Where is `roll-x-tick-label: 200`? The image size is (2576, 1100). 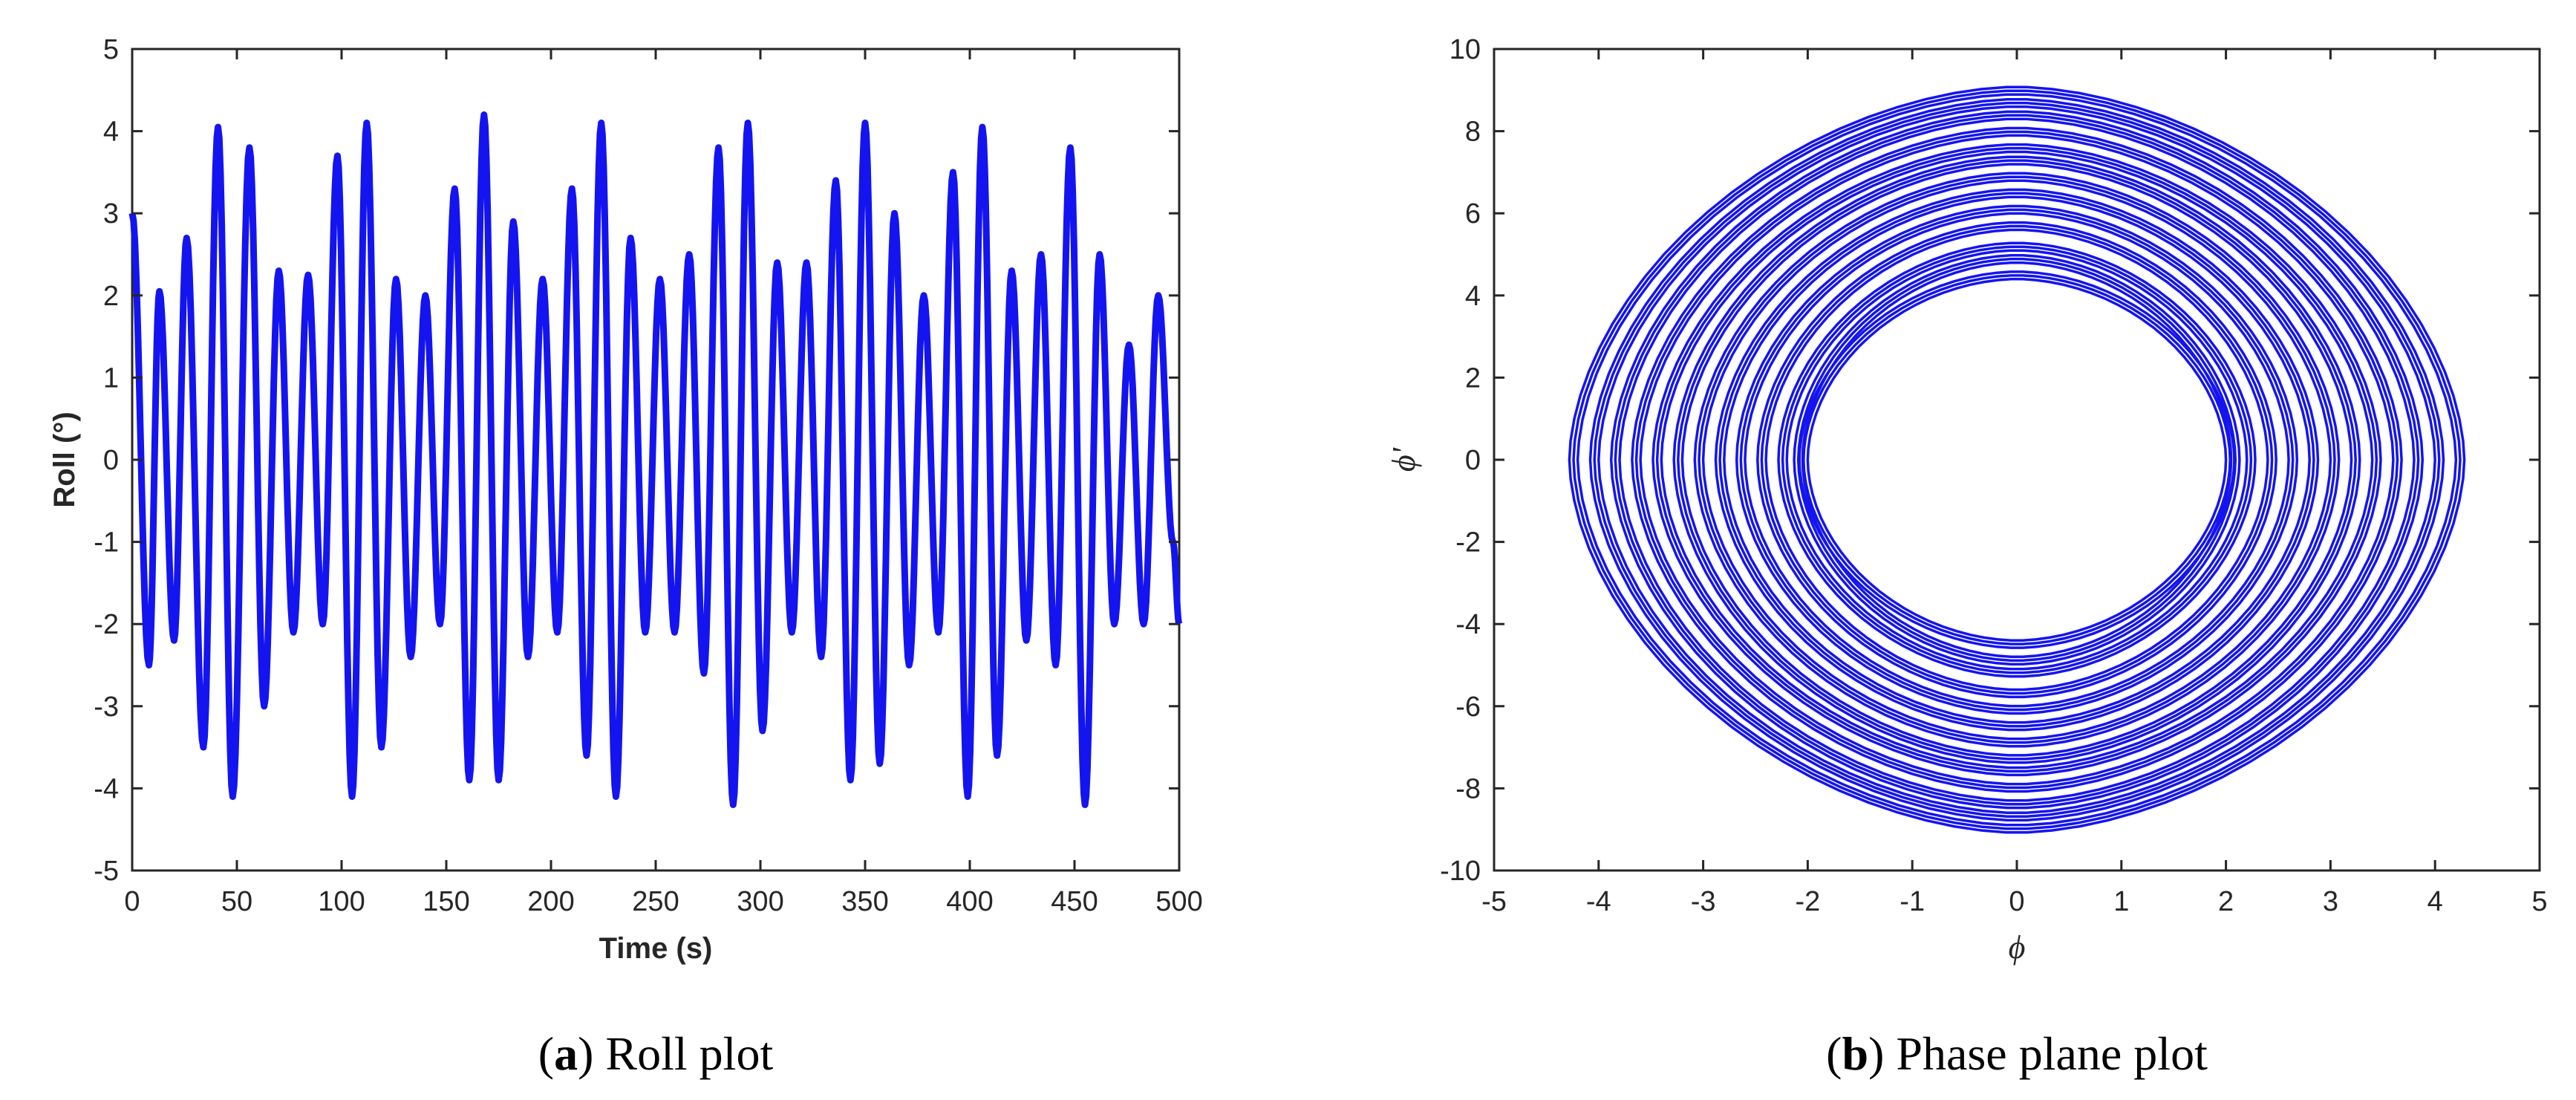 roll-x-tick-label: 200 is located at coordinates (550, 901).